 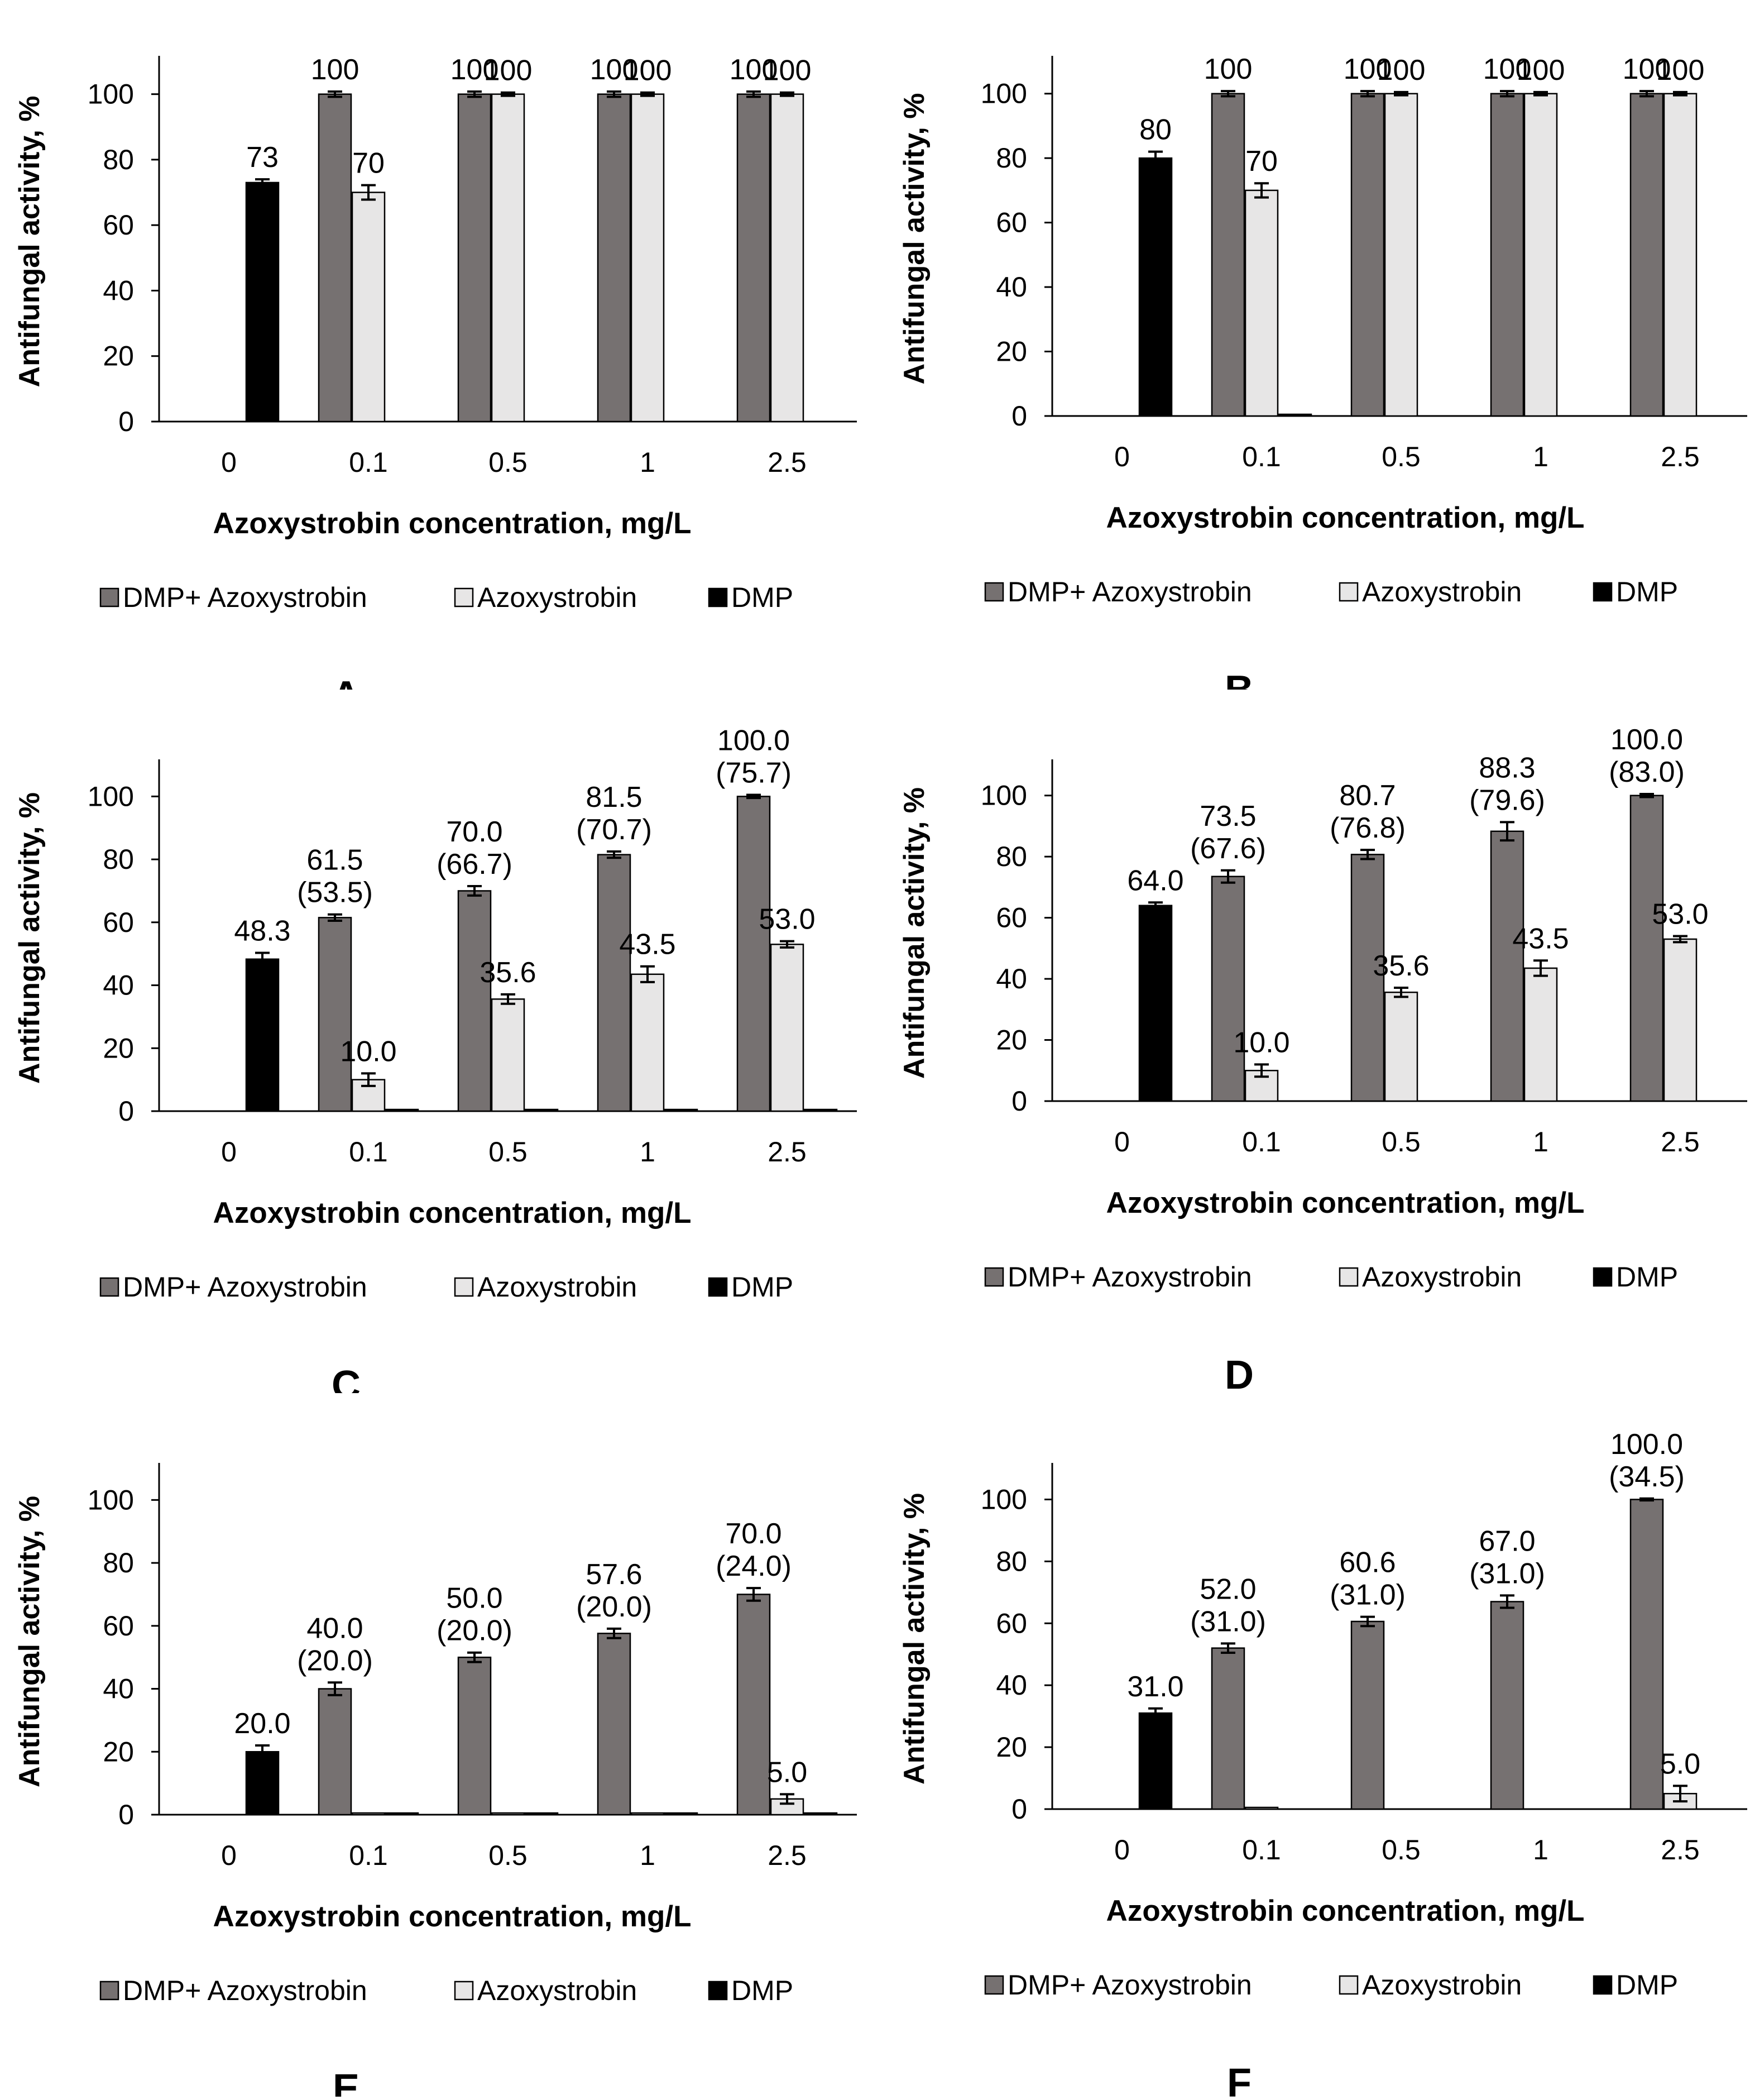 I want to click on x-tick-label: 2.5, so click(x=787, y=462).